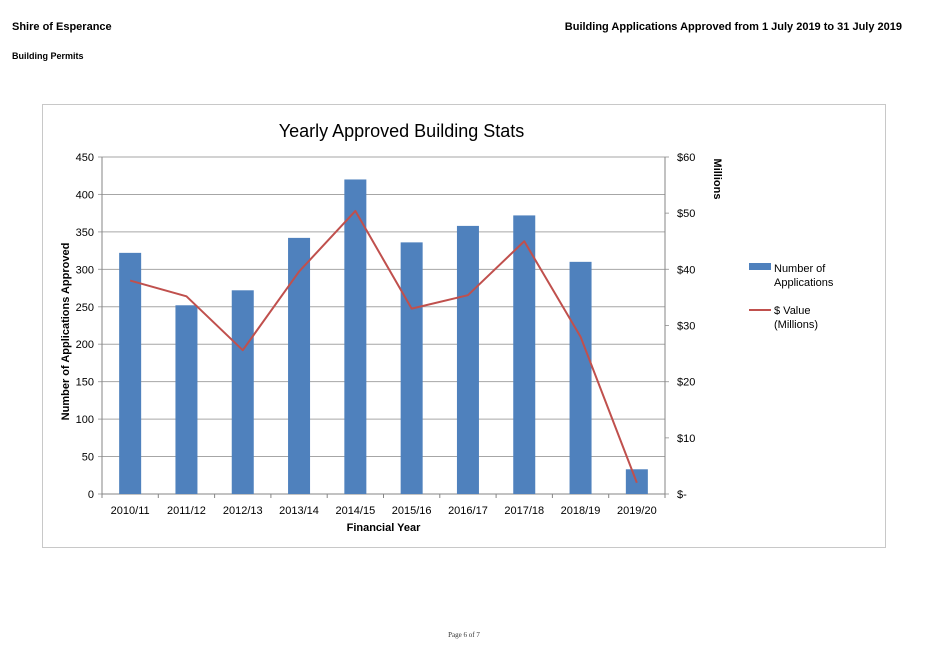 This screenshot has height=656, width=928. Describe the element at coordinates (796, 325) in the screenshot. I see `legend-label: (Millions)` at that location.